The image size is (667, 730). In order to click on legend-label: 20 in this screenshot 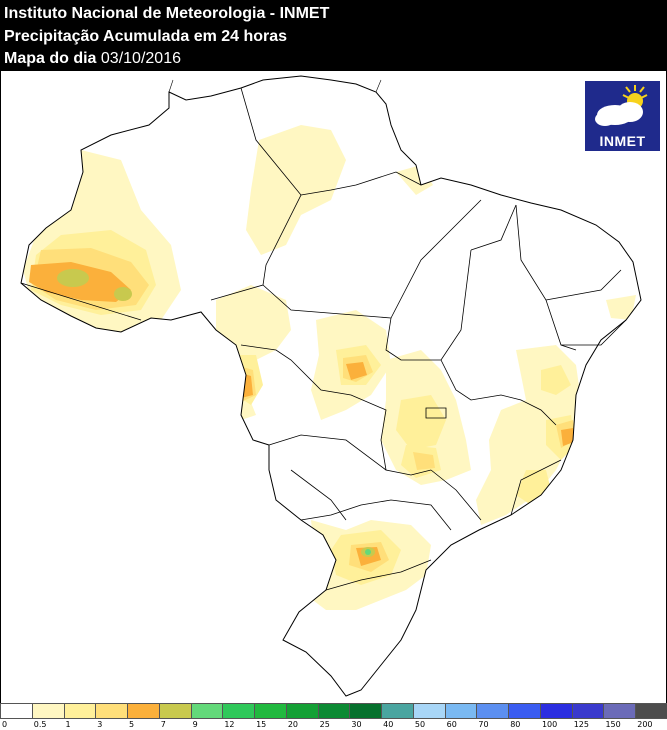, I will do `click(293, 724)`.